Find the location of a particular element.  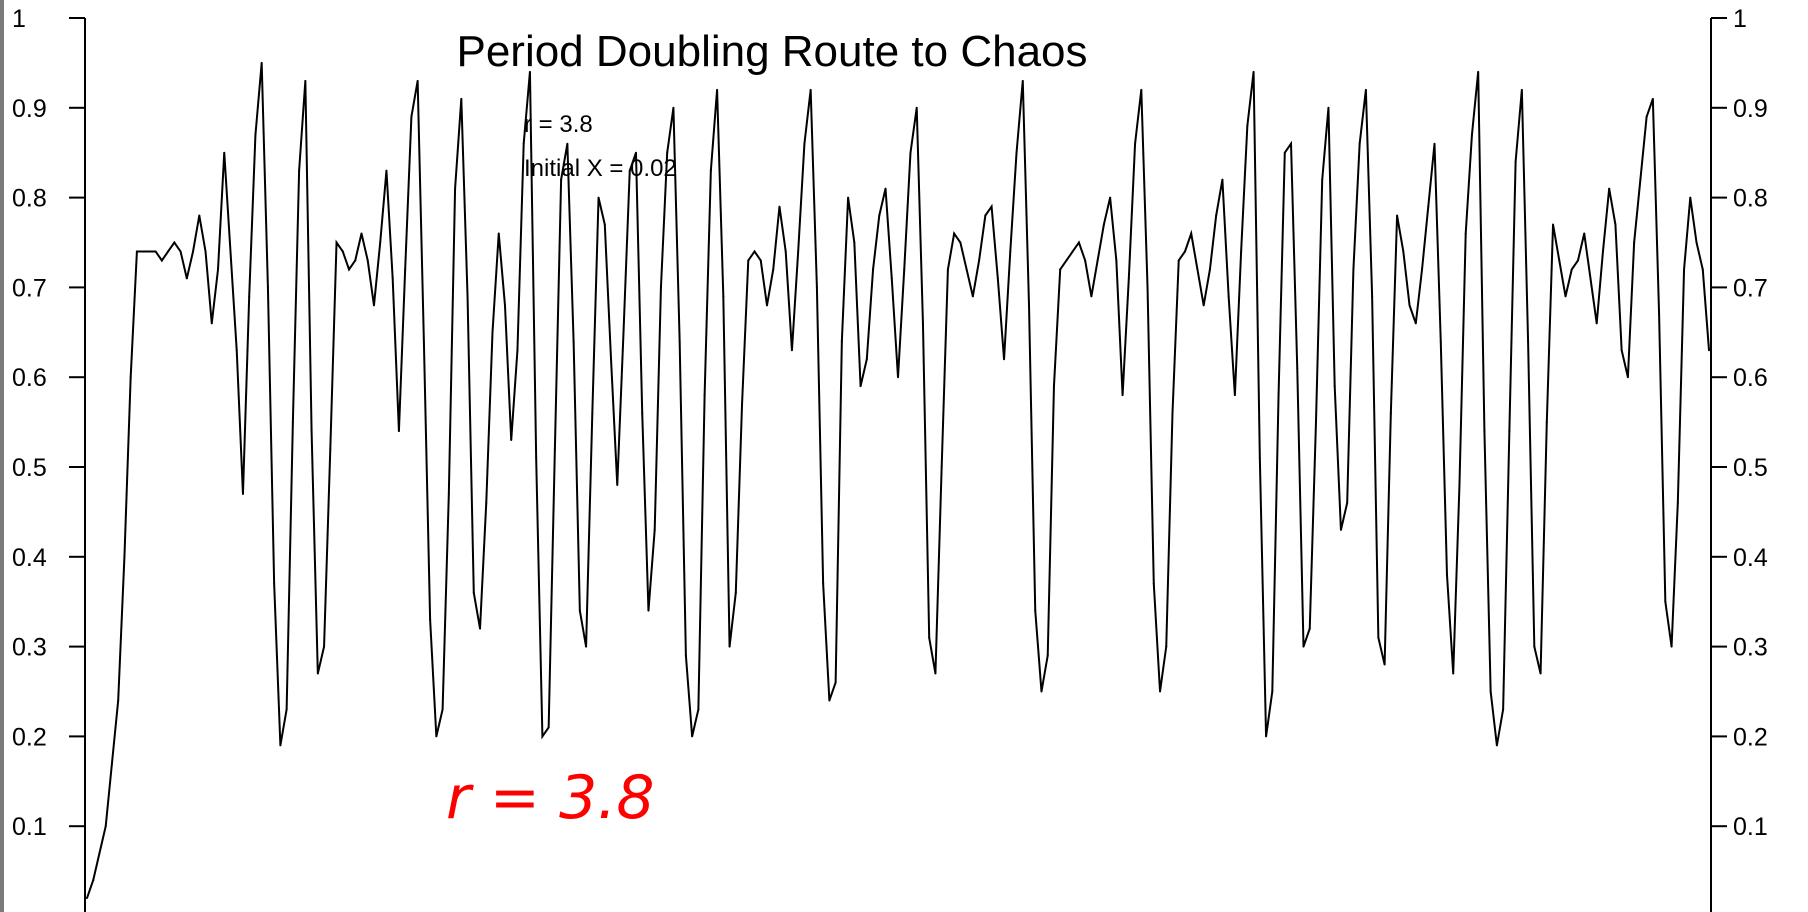

y-tick-left-label: 0.8 is located at coordinates (29, 199).